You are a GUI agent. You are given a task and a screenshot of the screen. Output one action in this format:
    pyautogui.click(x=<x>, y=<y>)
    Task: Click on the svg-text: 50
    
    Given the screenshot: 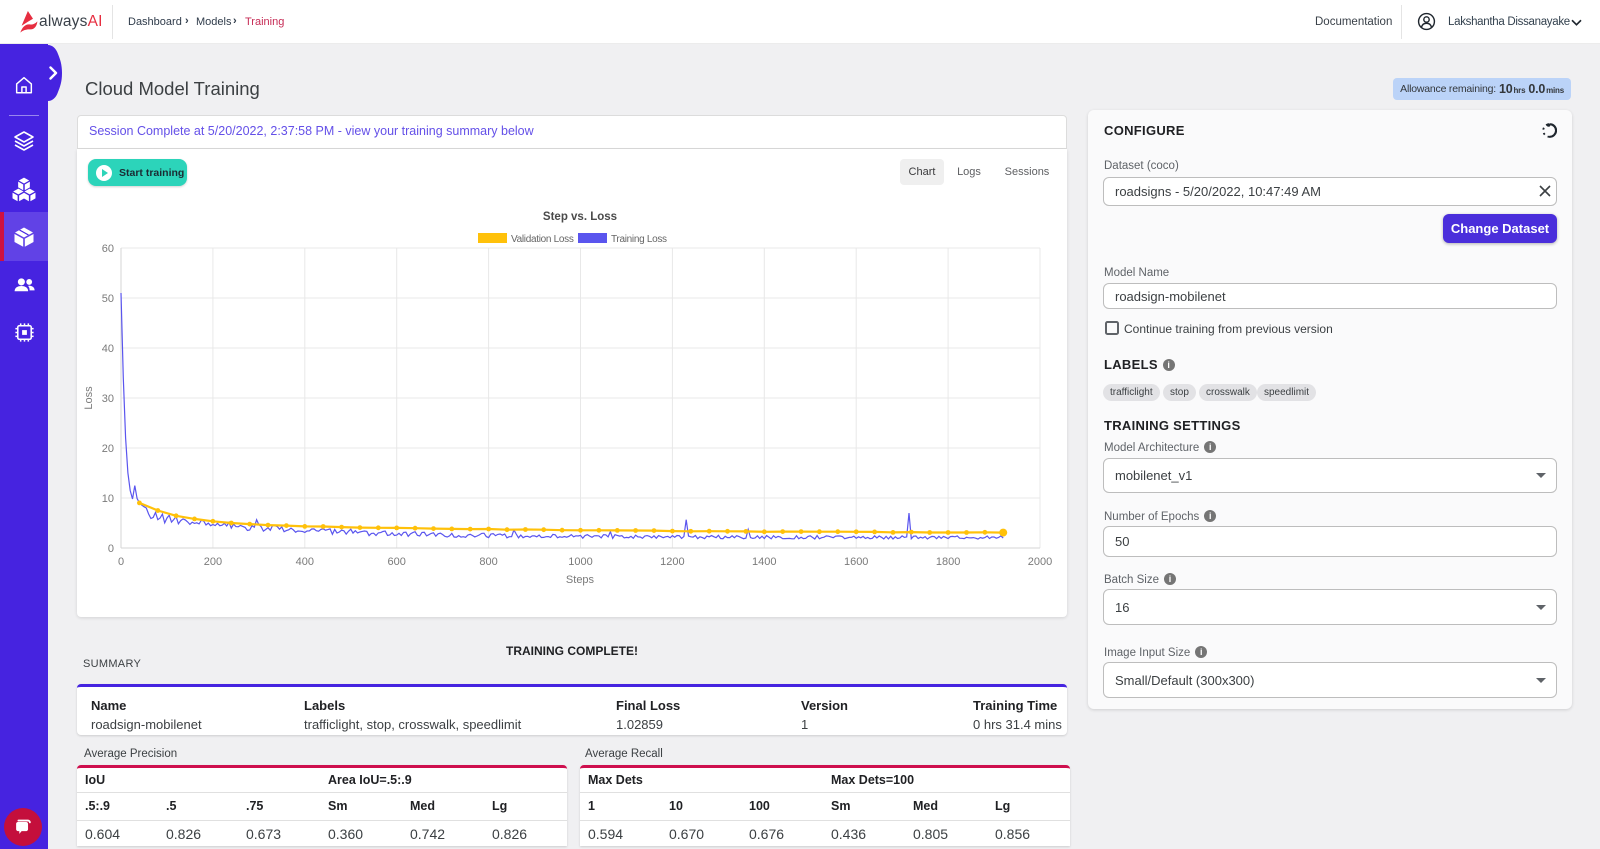 What is the action you would take?
    pyautogui.click(x=108, y=299)
    